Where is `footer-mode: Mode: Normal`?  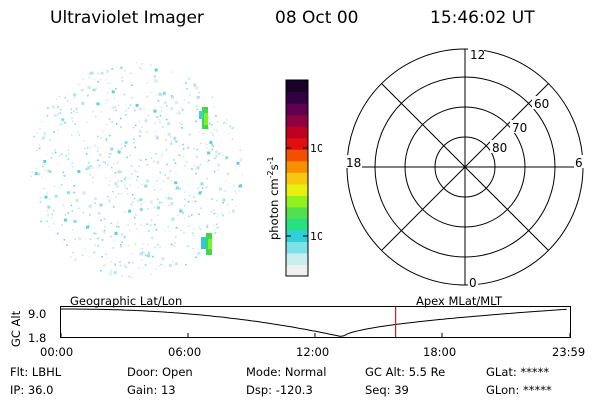
footer-mode: Mode: Normal is located at coordinates (286, 372).